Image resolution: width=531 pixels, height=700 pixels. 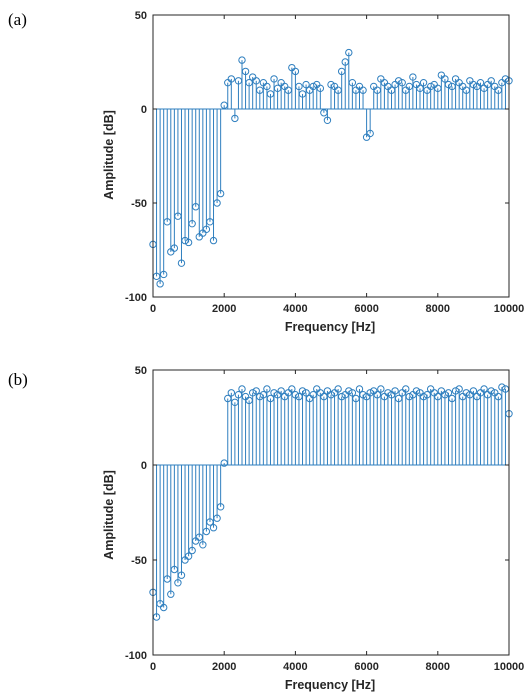 What do you see at coordinates (330, 685) in the screenshot?
I see `x-axis-label-b: Frequency [Hz]` at bounding box center [330, 685].